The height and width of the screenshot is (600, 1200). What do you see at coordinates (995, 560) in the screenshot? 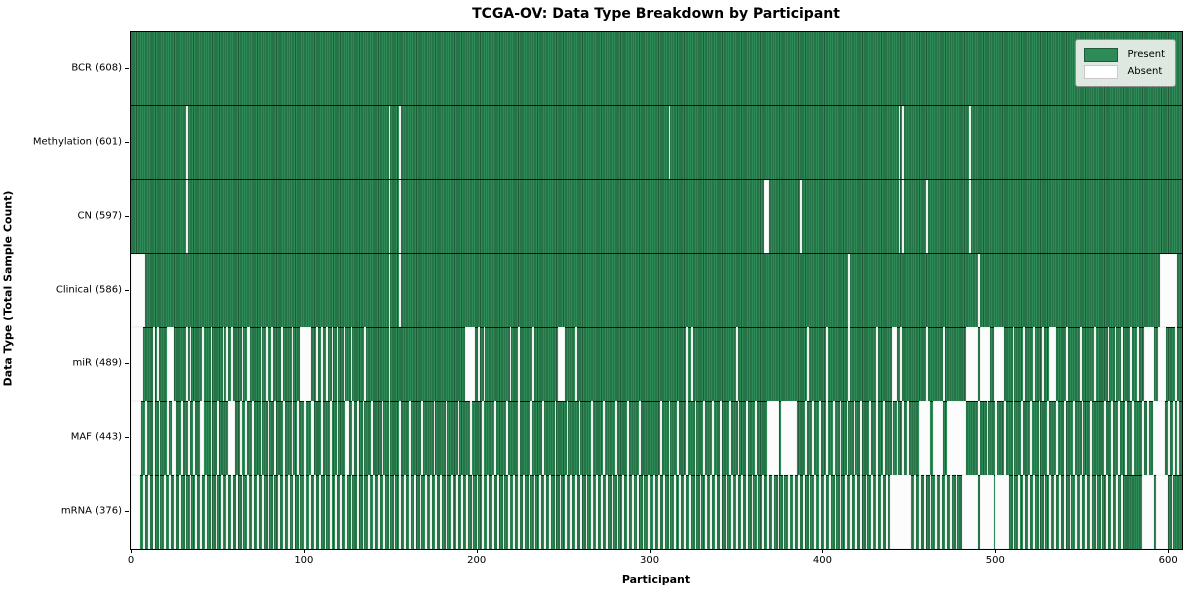
I see `x-tick-label: 500` at bounding box center [995, 560].